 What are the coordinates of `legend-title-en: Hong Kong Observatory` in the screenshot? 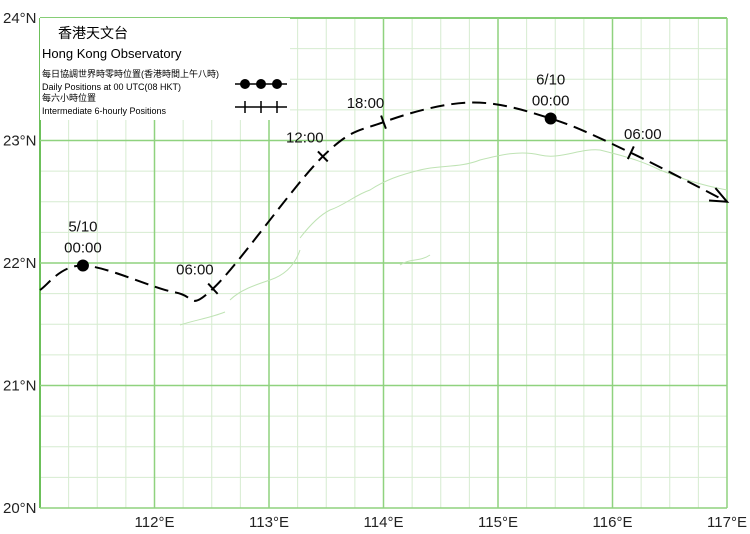 It's located at (112, 53).